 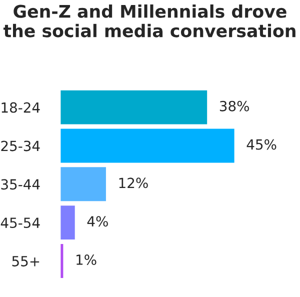 What do you see at coordinates (21, 107) in the screenshot?
I see `y-tick-label: 18-24` at bounding box center [21, 107].